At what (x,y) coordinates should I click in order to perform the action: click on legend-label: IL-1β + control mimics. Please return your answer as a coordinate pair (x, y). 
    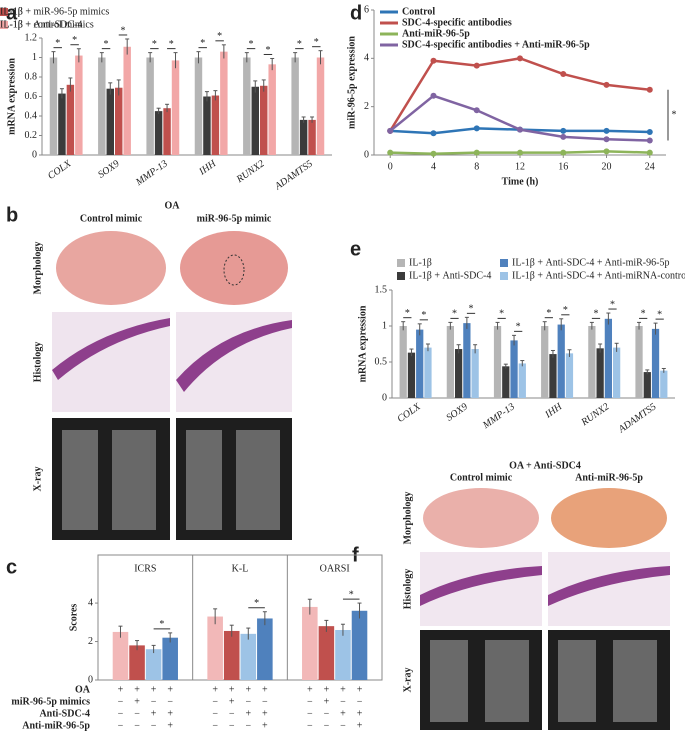
    Looking at the image, I should click on (47, 24).